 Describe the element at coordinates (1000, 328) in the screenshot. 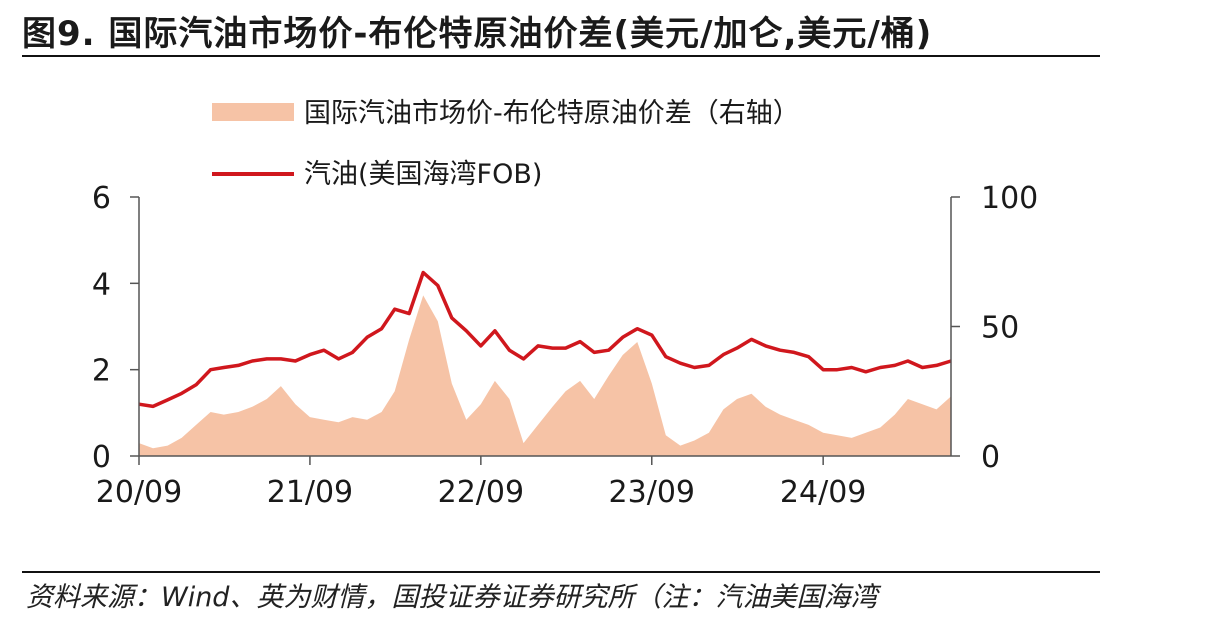

I see `y-right-tick-label: 50` at that location.